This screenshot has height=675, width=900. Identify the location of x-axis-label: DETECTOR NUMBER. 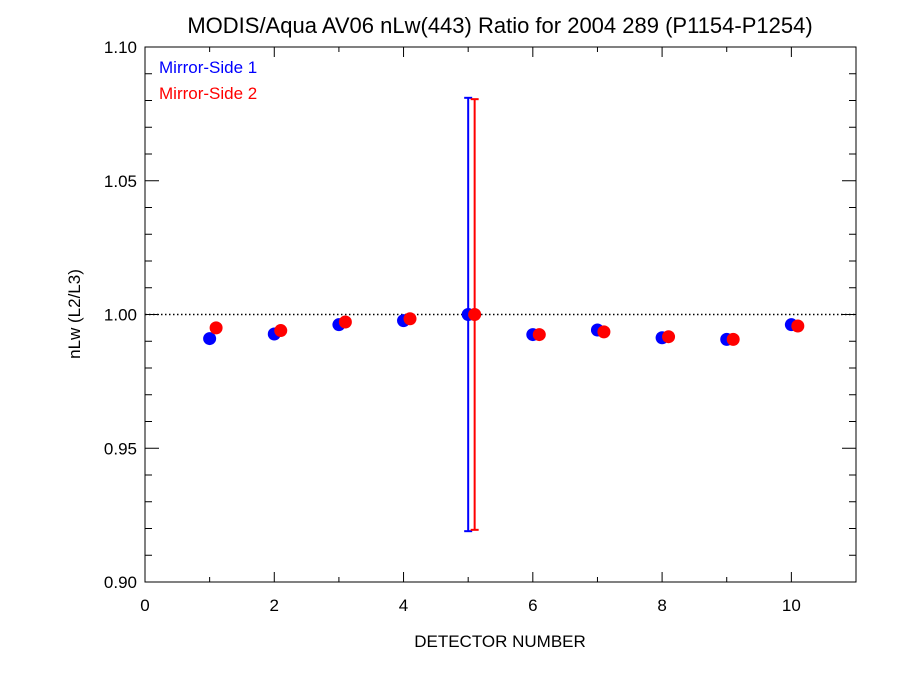
(500, 641).